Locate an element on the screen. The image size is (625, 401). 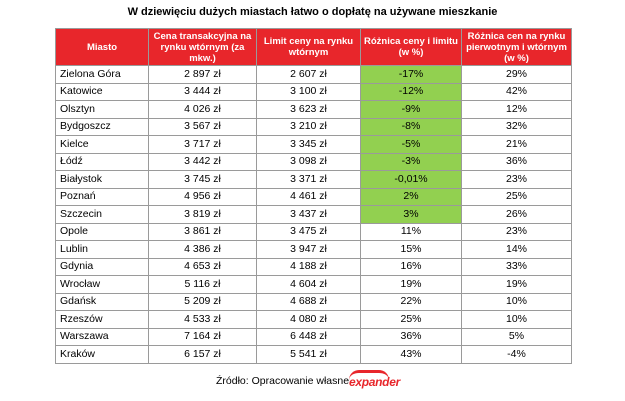
cell-market-difference: 36% is located at coordinates (516, 161).